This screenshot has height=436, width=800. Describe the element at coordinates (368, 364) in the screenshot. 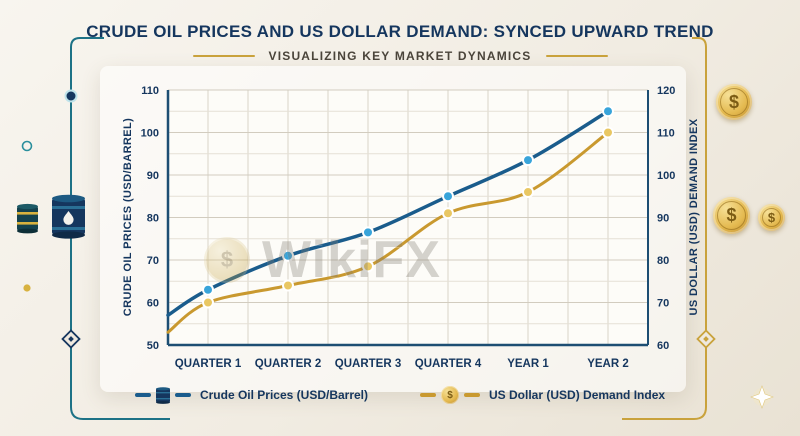

I see `axis-tick-label: QUARTER 3` at that location.